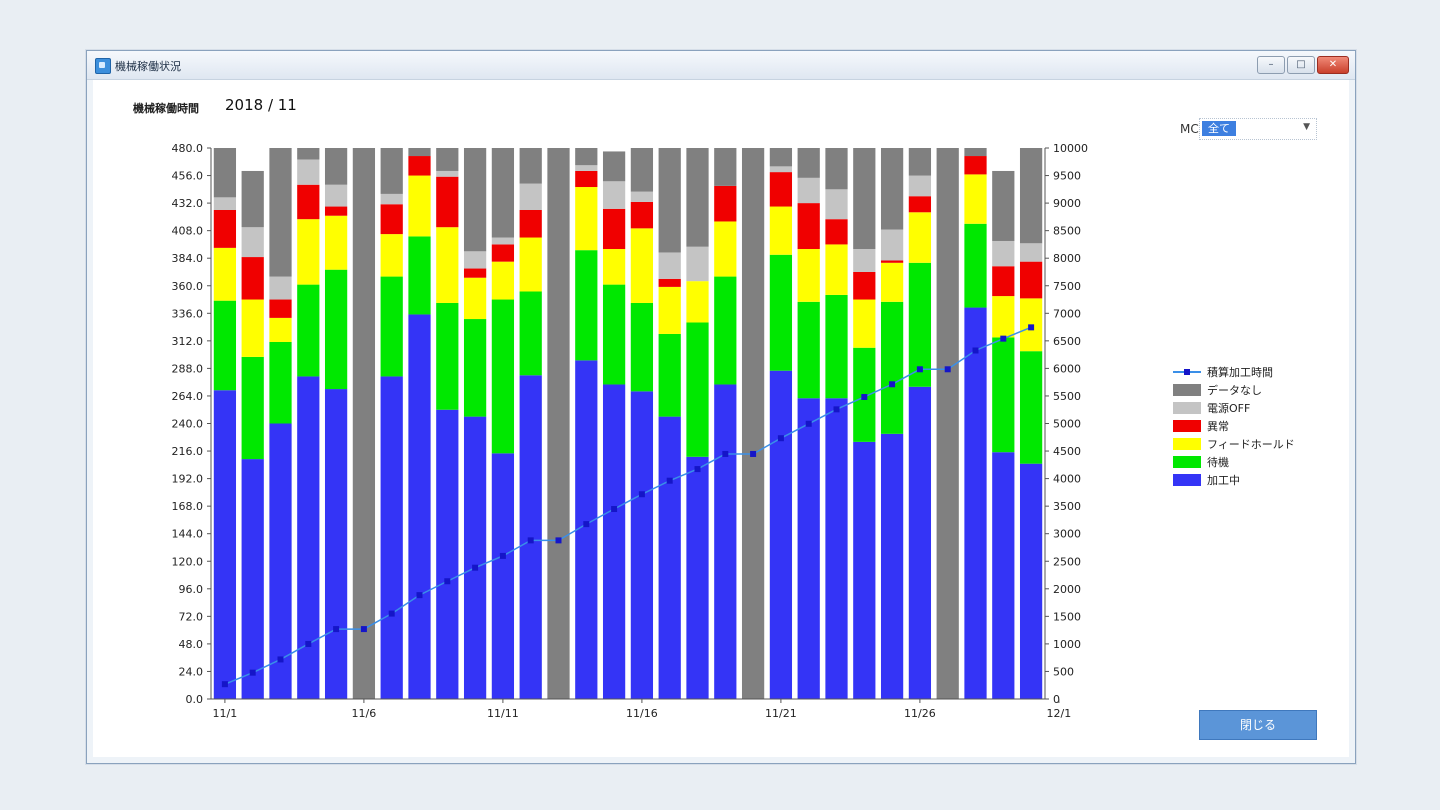 The width and height of the screenshot is (1440, 810). What do you see at coordinates (1067, 176) in the screenshot?
I see `right-tick-label: 9500` at bounding box center [1067, 176].